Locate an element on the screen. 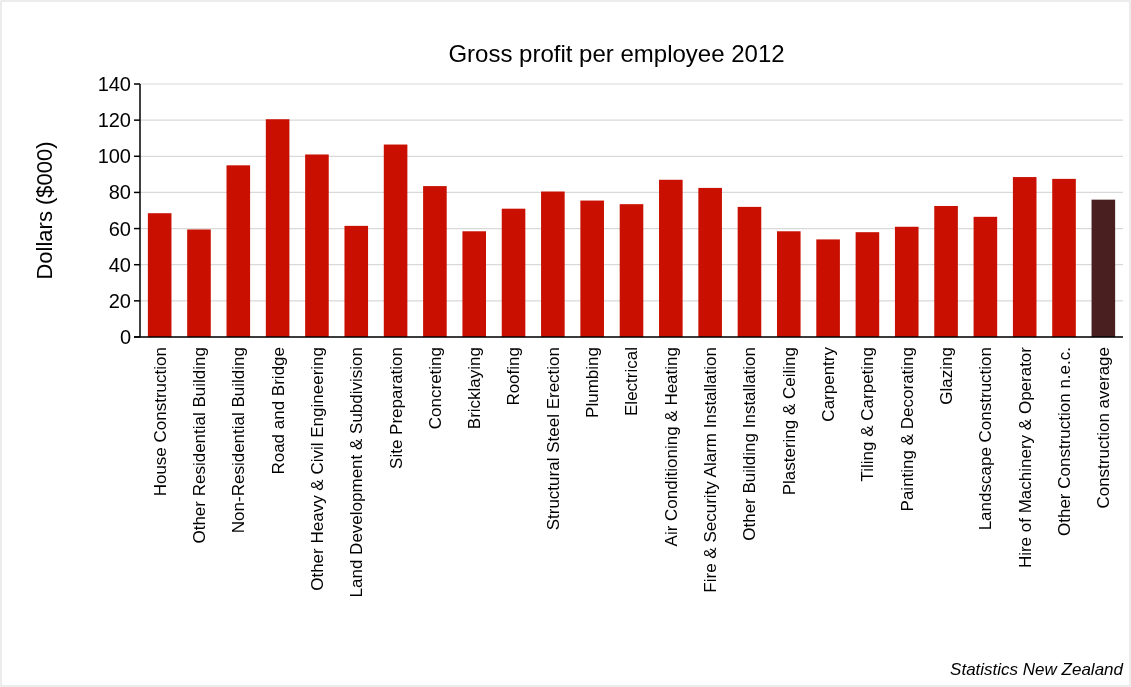 This screenshot has height=687, width=1131. x-tick-label: Other Residential Building is located at coordinates (199, 445).